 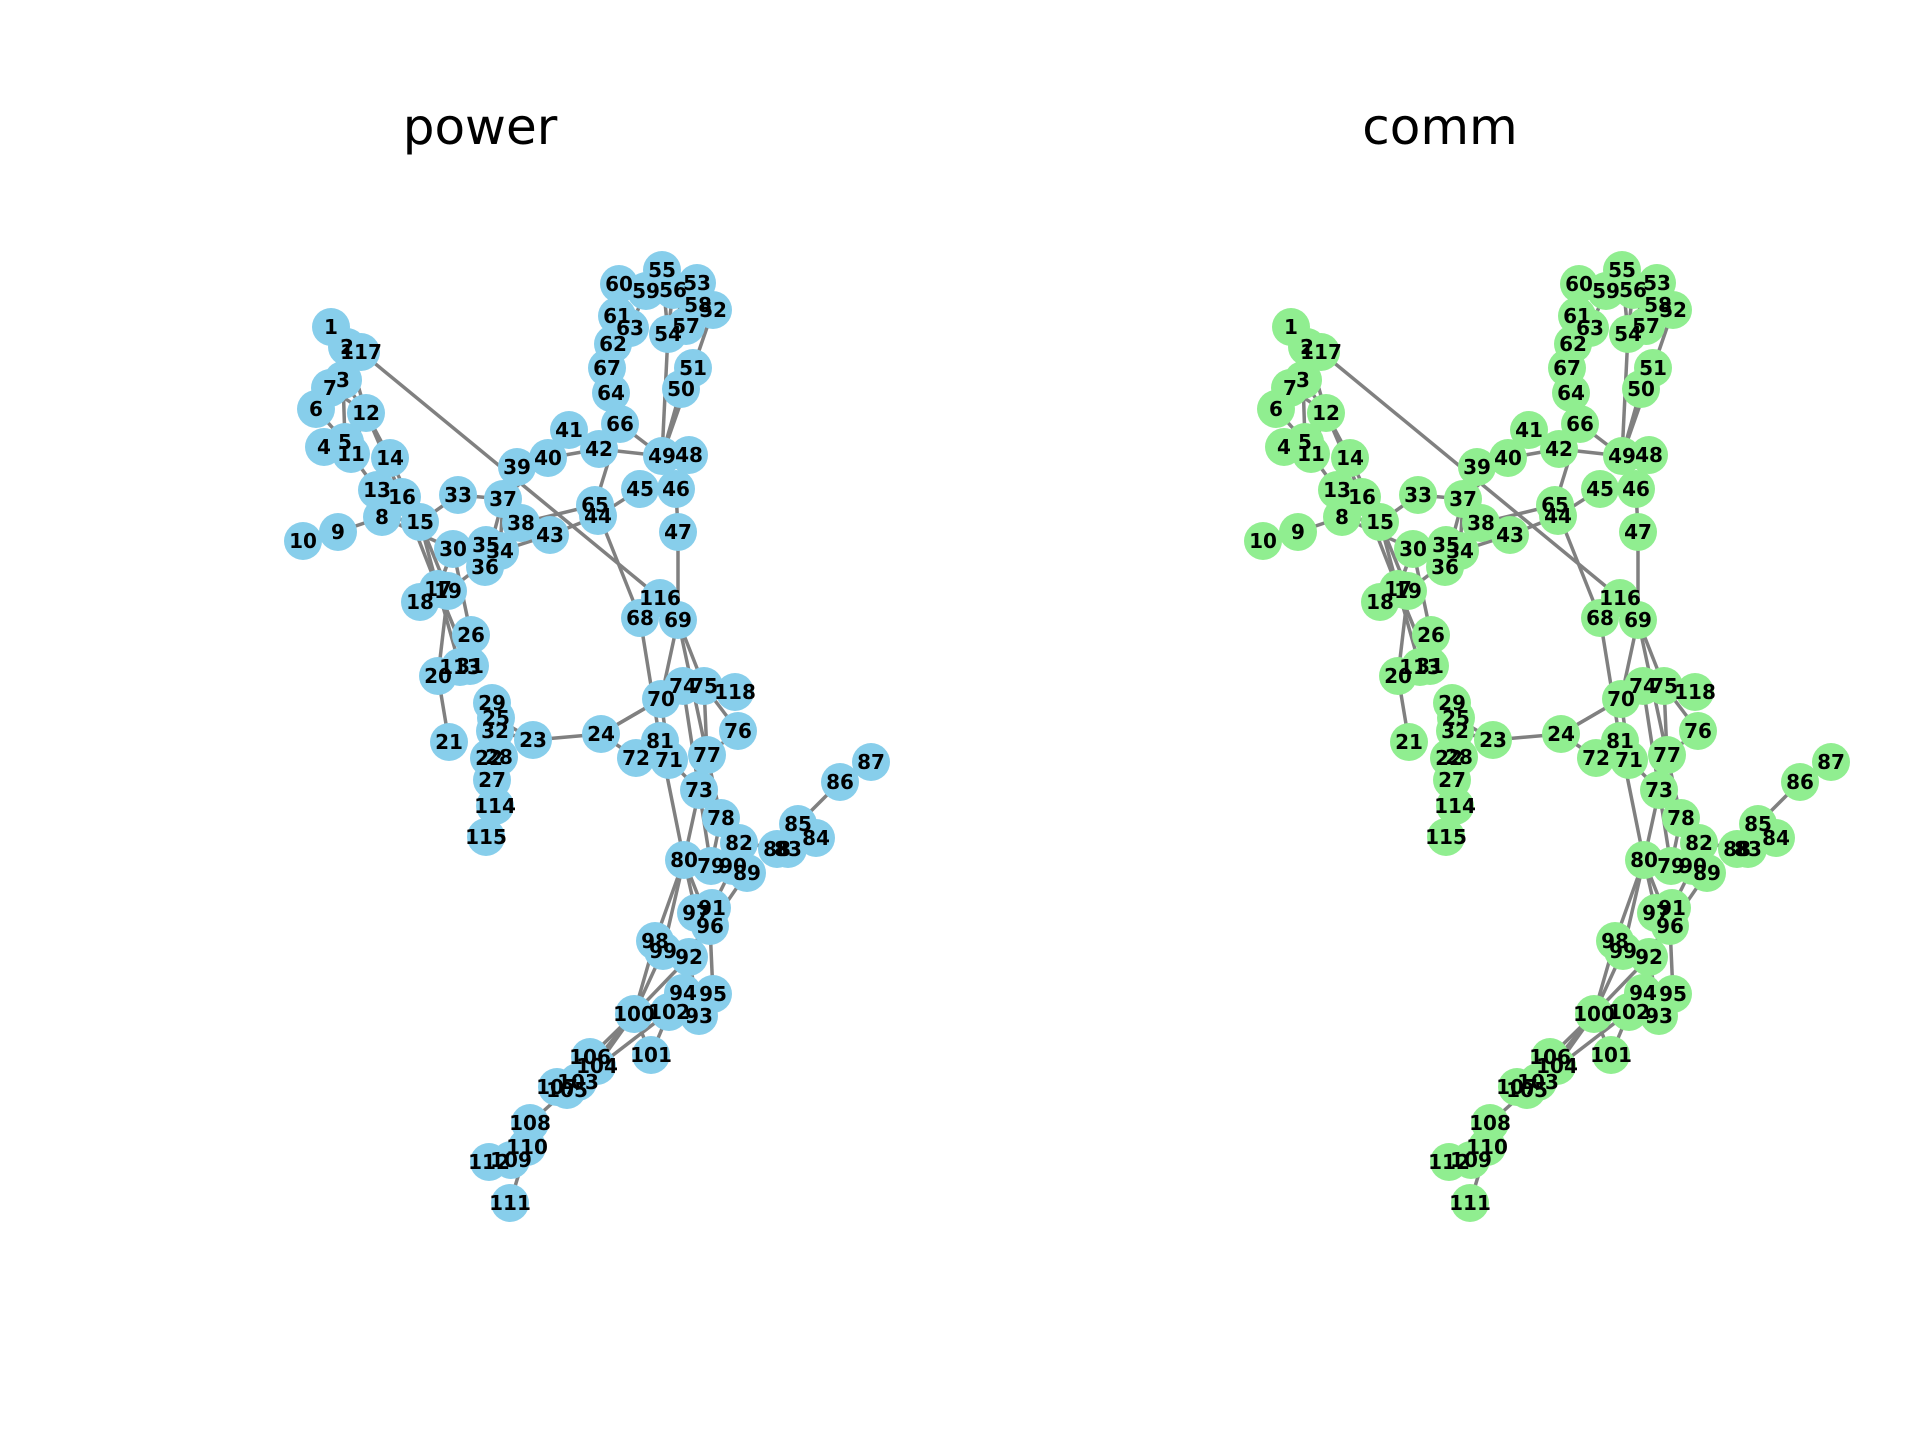 I want to click on node-label-21: 21, so click(x=1409, y=742).